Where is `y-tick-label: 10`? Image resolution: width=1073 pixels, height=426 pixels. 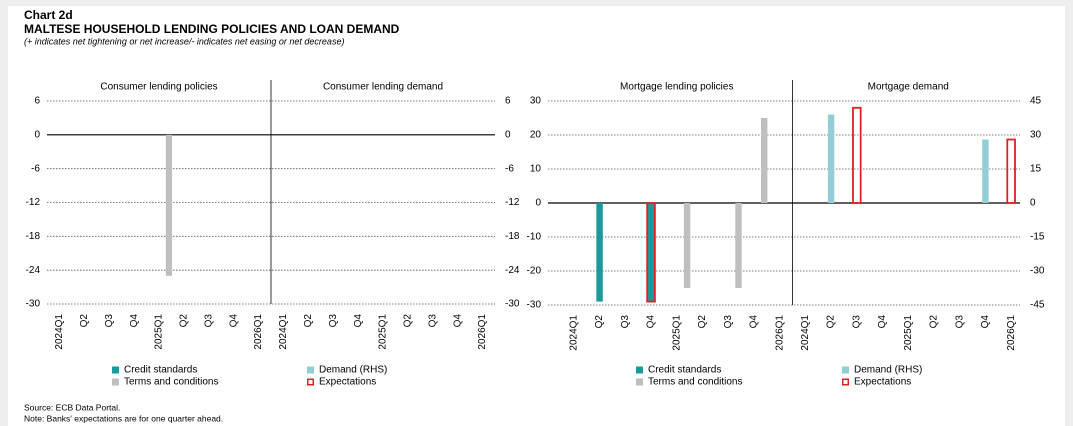
y-tick-label: 10 is located at coordinates (536, 169).